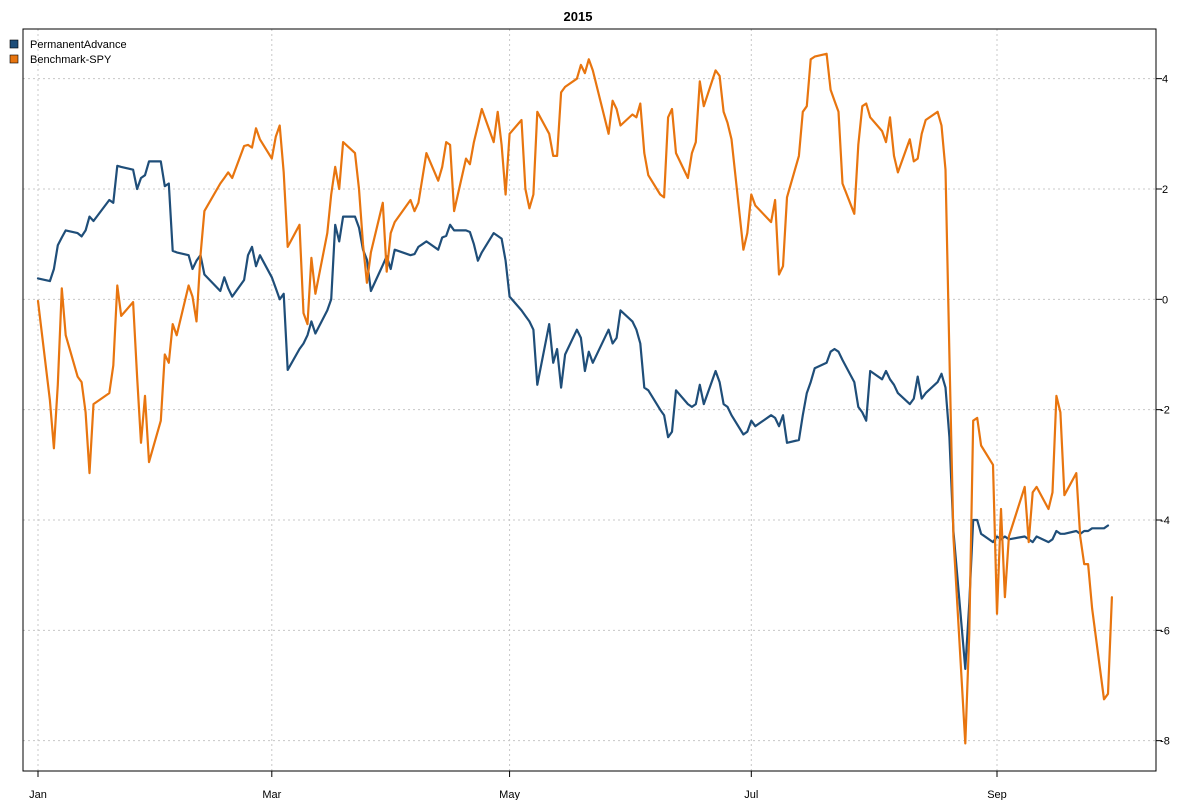 The width and height of the screenshot is (1200, 800). What do you see at coordinates (78, 45) in the screenshot?
I see `legend-label: PermanentAdvance` at bounding box center [78, 45].